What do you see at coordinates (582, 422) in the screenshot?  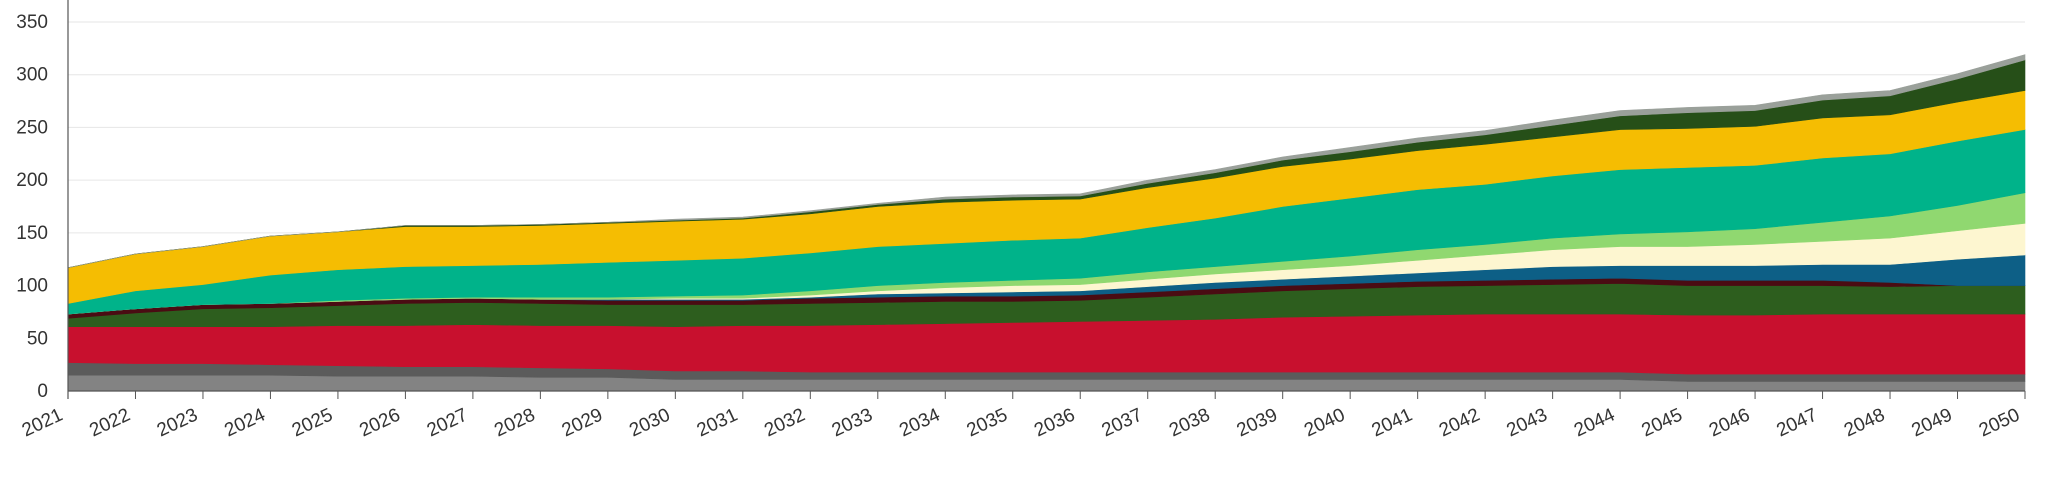 I see `x-tick-label: 2029` at bounding box center [582, 422].